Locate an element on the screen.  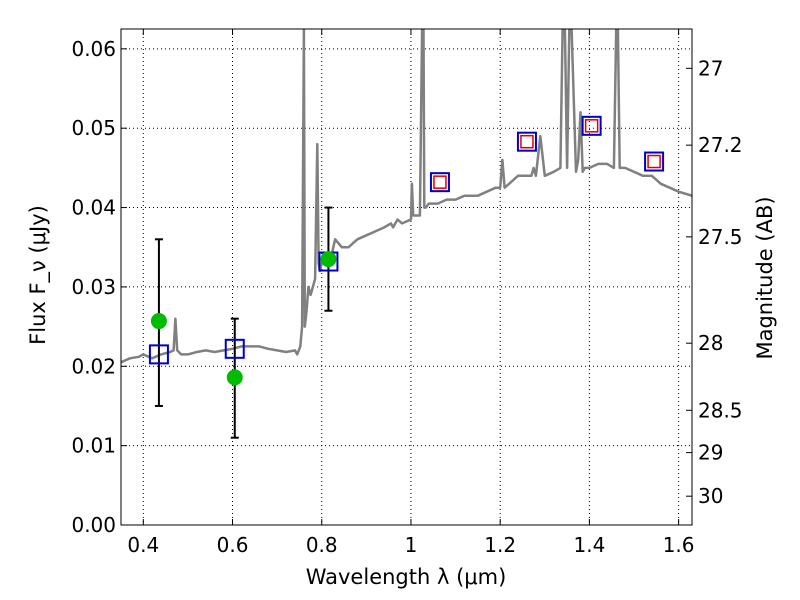
y-tick-label: 0.01 is located at coordinates (93, 446).